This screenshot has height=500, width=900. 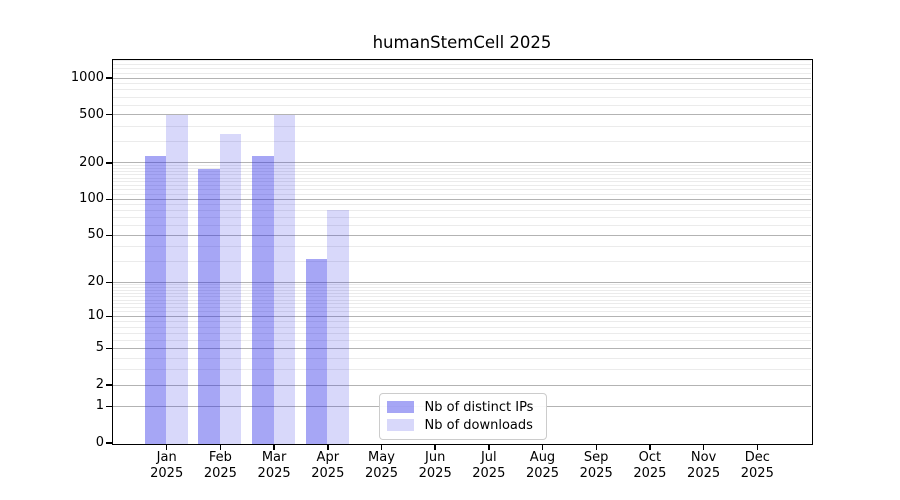 I want to click on x-tick-label-jan: Jan 2025, so click(x=167, y=465).